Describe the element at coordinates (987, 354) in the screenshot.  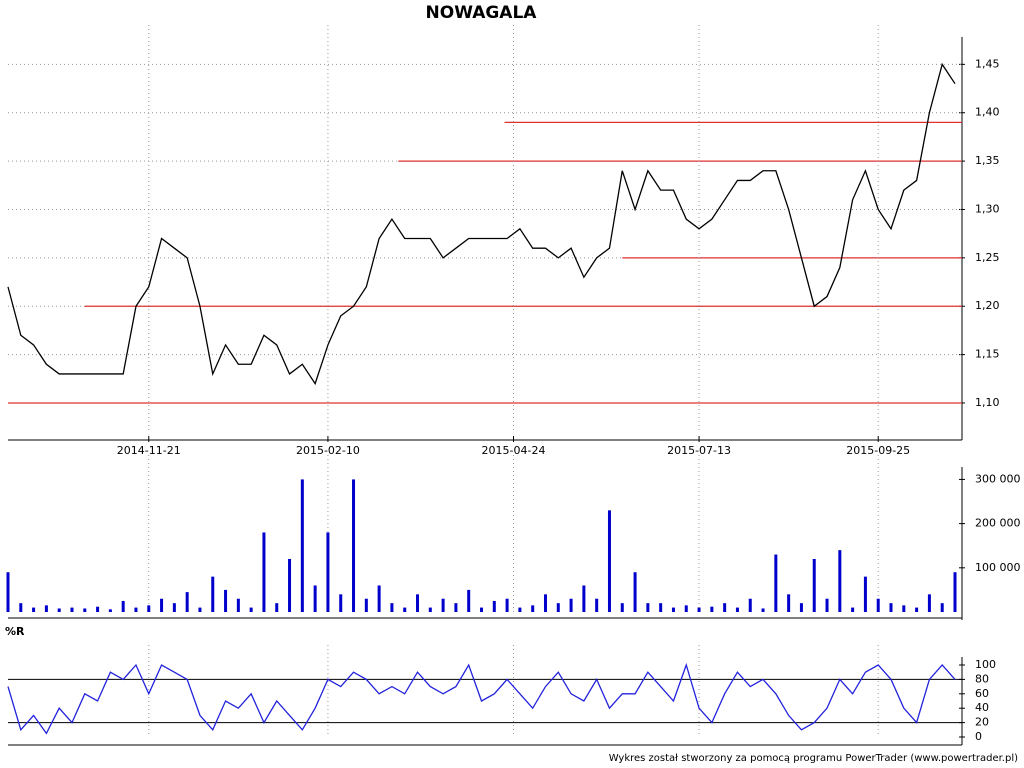
I see `y-tick-label: 1,15` at that location.